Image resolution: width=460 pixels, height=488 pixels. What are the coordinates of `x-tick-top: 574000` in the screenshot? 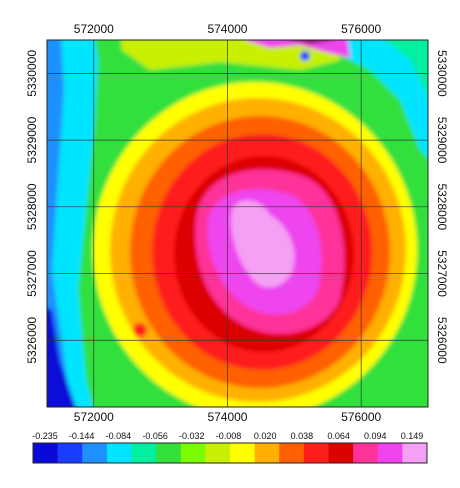 It's located at (227, 29).